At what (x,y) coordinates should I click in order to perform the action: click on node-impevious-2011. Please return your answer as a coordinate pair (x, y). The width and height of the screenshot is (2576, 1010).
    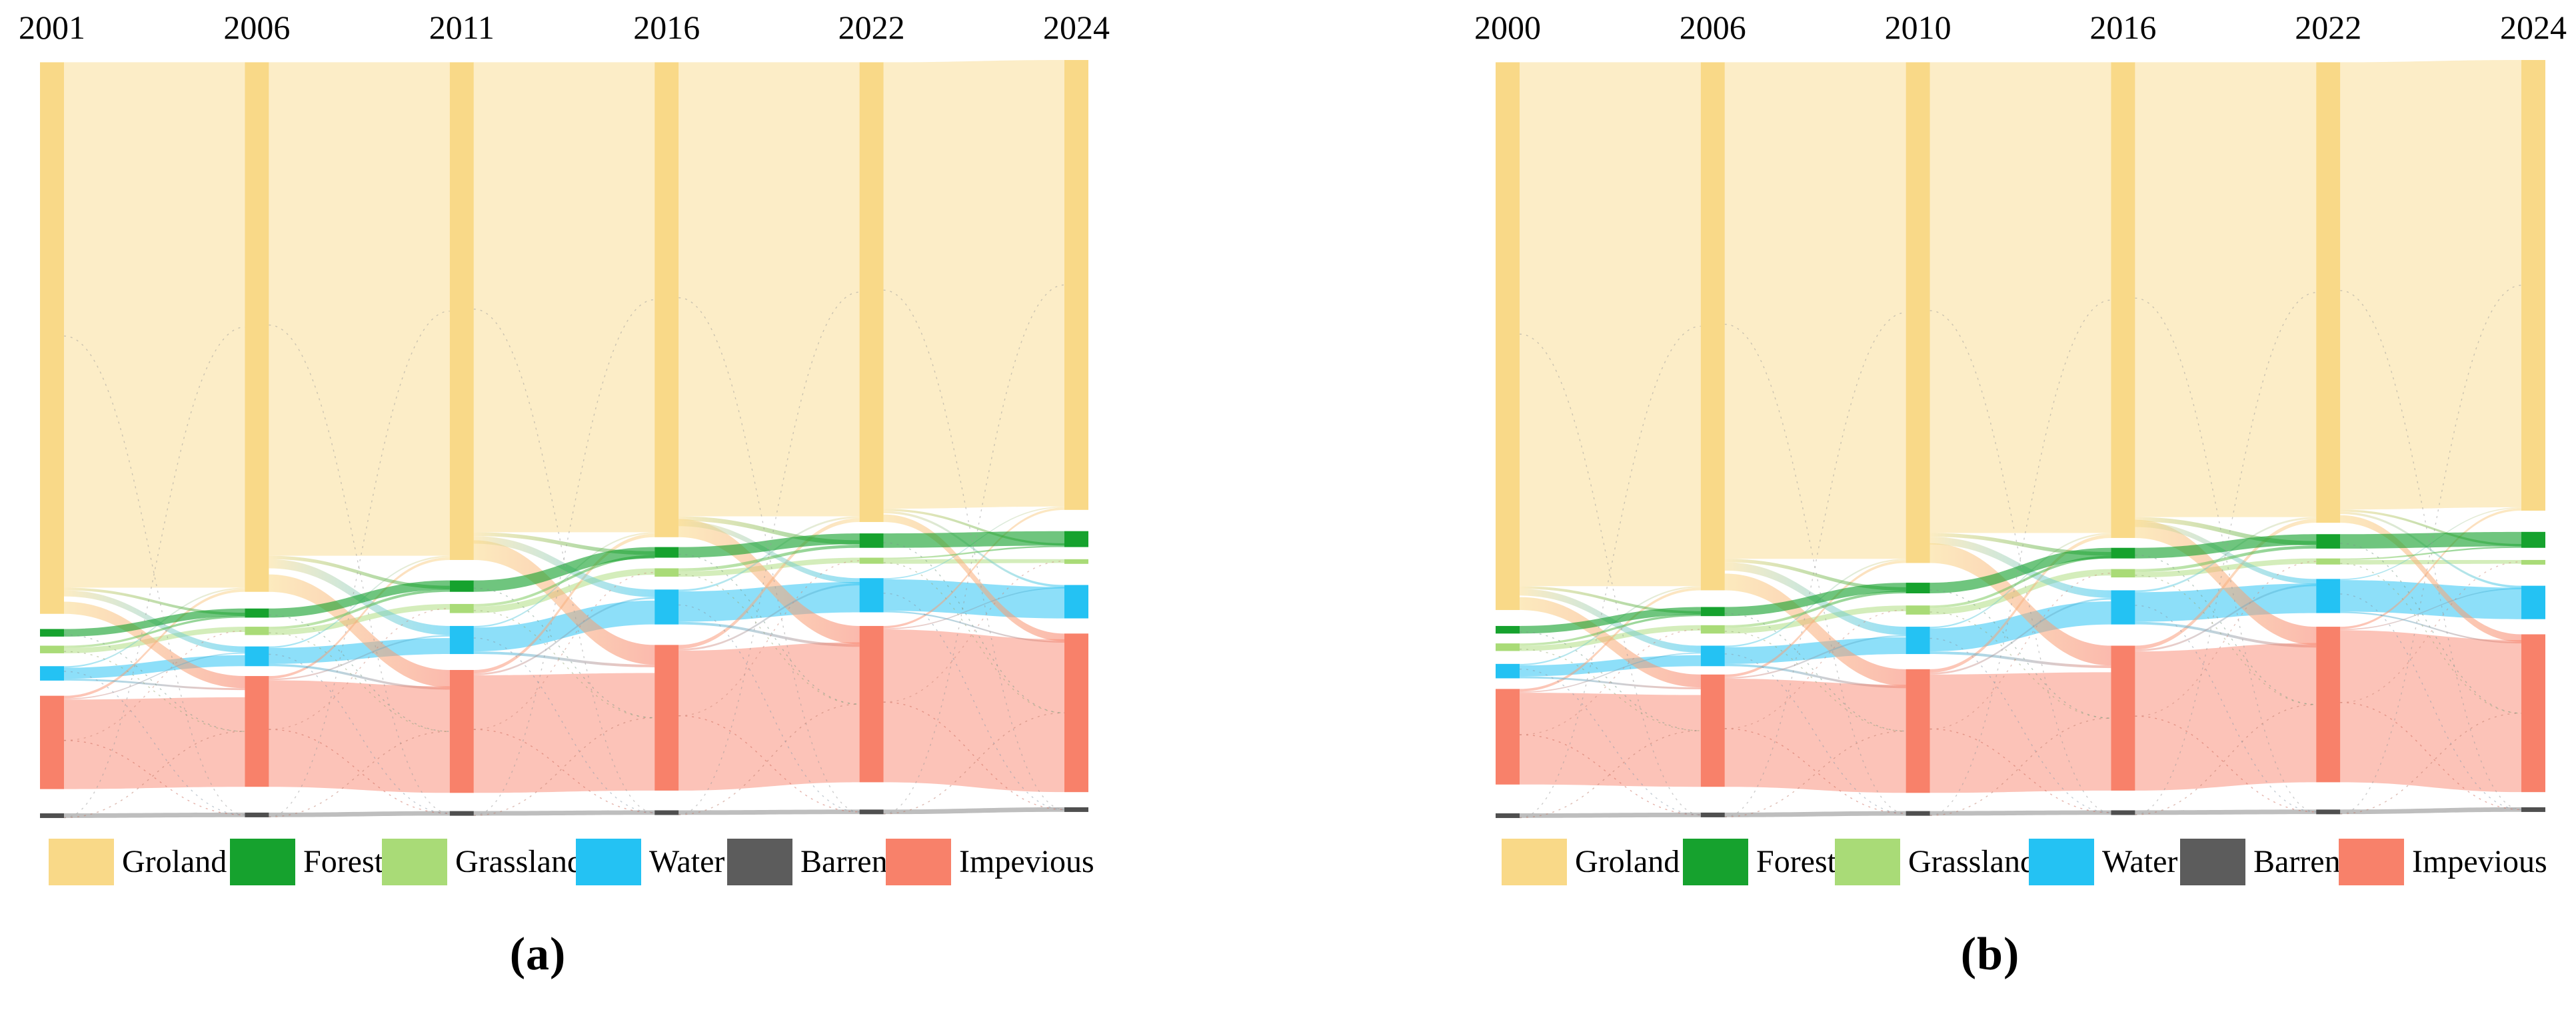
    Looking at the image, I should click on (462, 731).